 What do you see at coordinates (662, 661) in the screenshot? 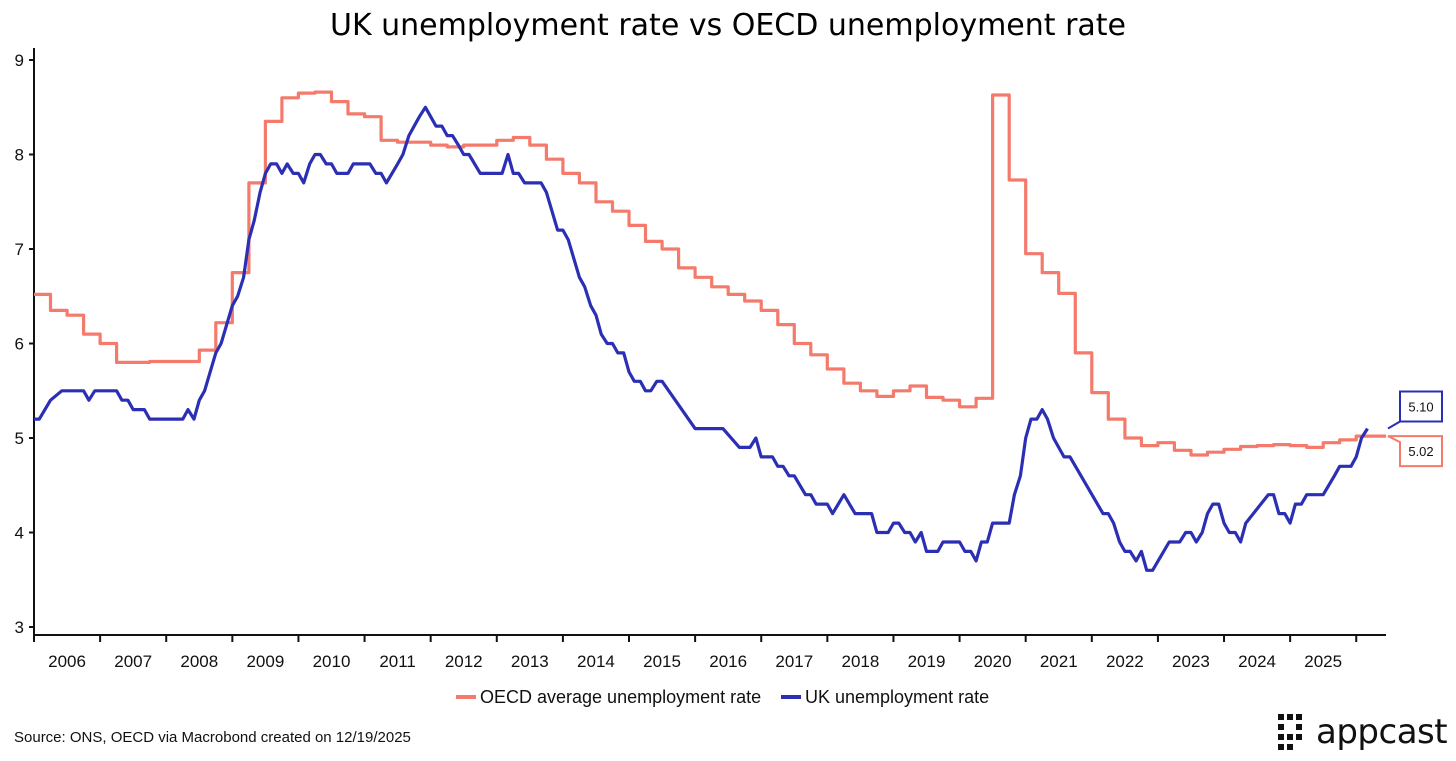
I see `x-tick-label: 2015` at bounding box center [662, 661].